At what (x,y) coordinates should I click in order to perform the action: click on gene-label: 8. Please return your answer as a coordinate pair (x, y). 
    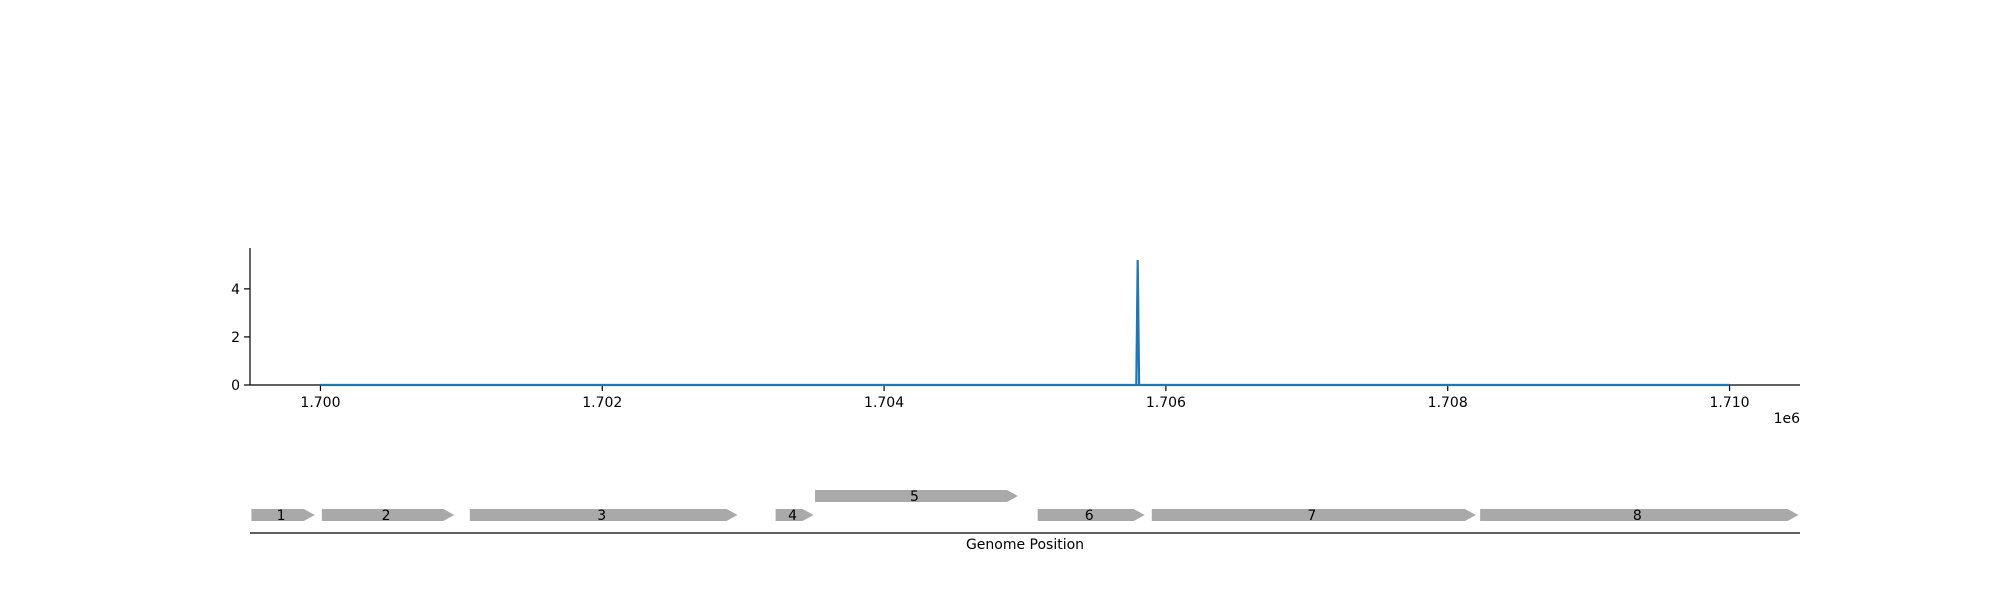
    Looking at the image, I should click on (1637, 516).